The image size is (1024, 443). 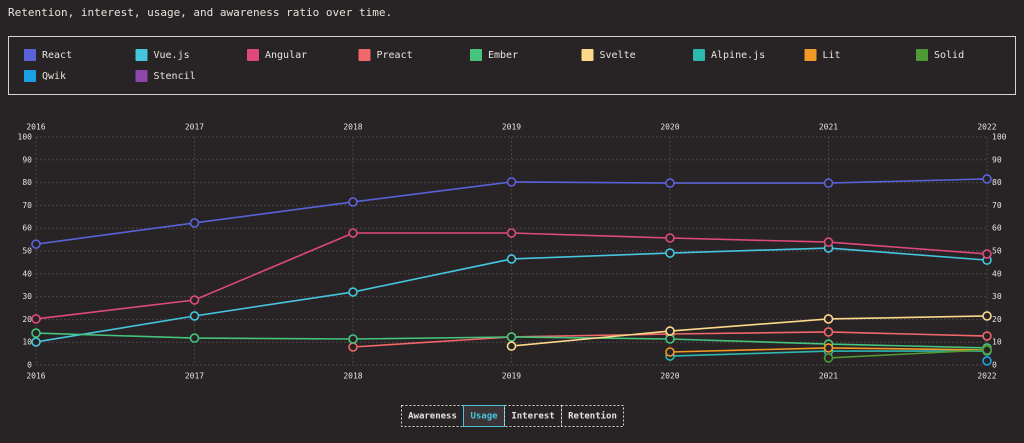 What do you see at coordinates (997, 251) in the screenshot?
I see `y-tick-label-right: 50` at bounding box center [997, 251].